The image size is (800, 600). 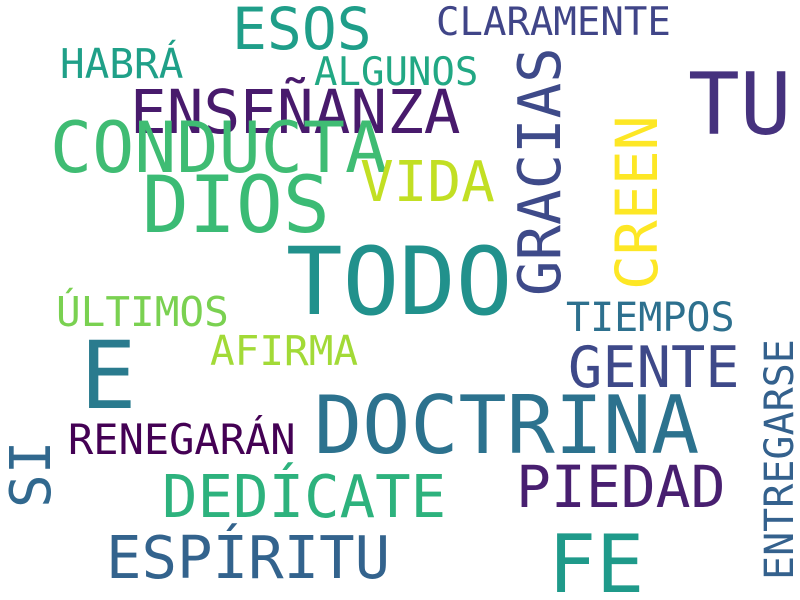 What do you see at coordinates (396, 72) in the screenshot?
I see `word-algunos: ALGUNOS` at bounding box center [396, 72].